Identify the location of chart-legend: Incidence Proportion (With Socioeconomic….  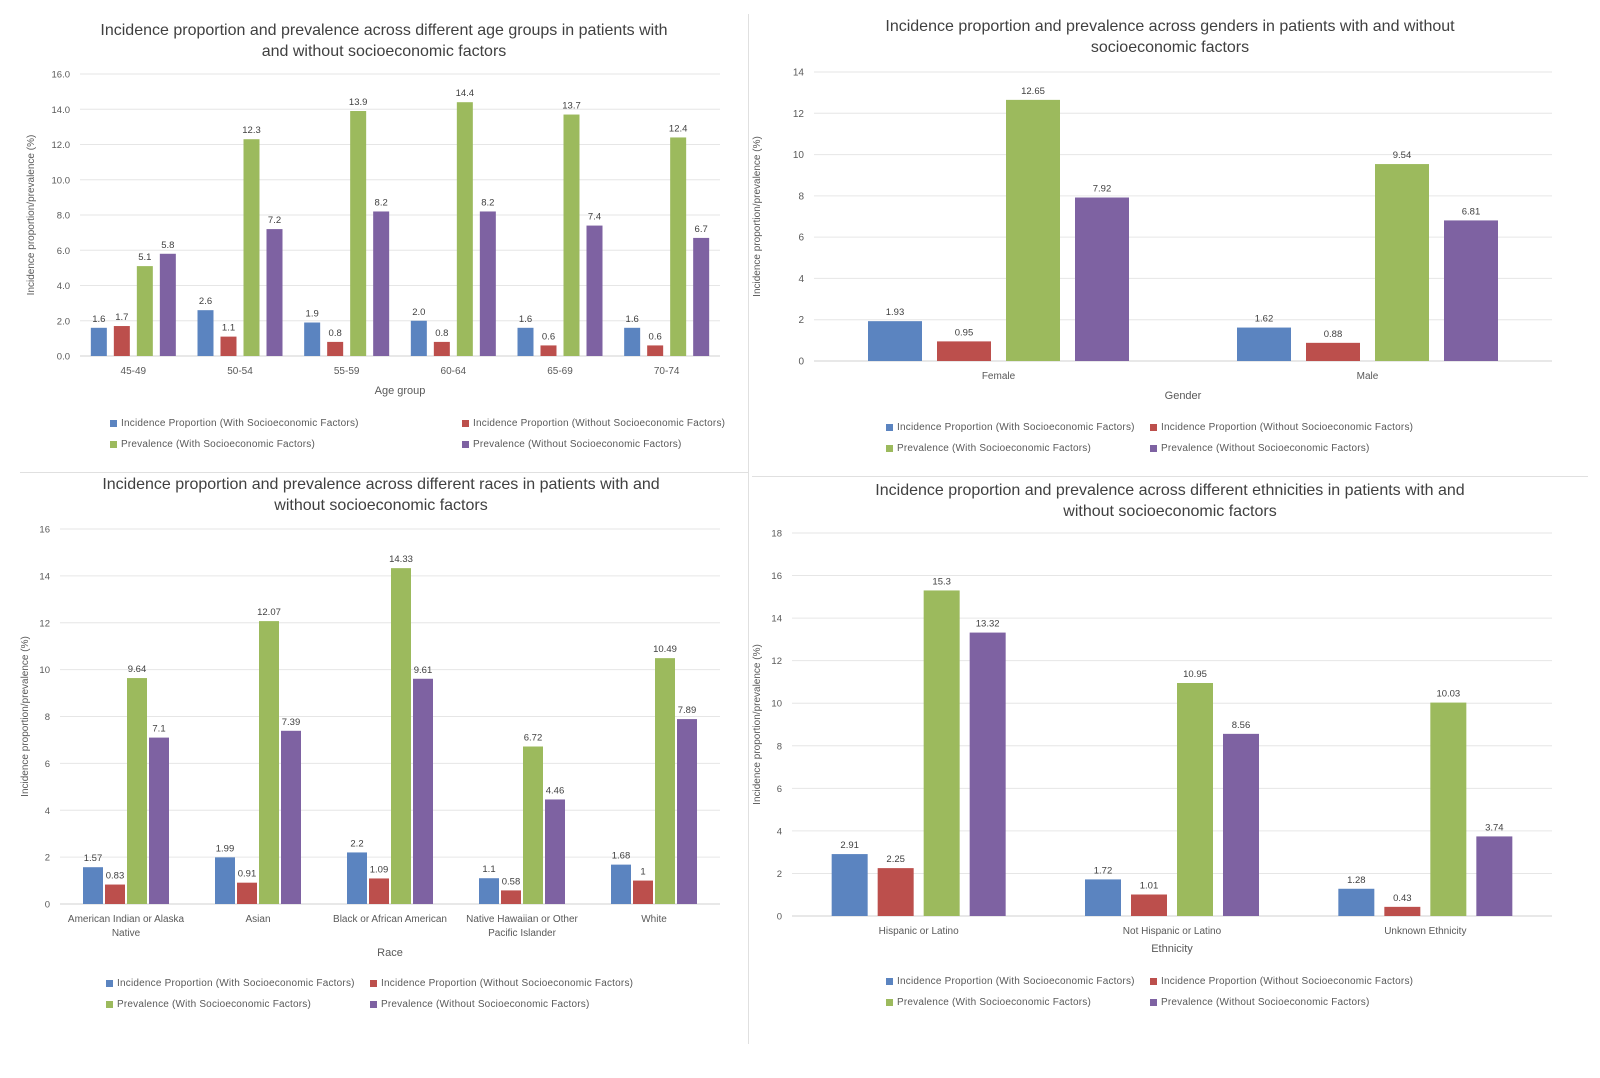
(386, 999).